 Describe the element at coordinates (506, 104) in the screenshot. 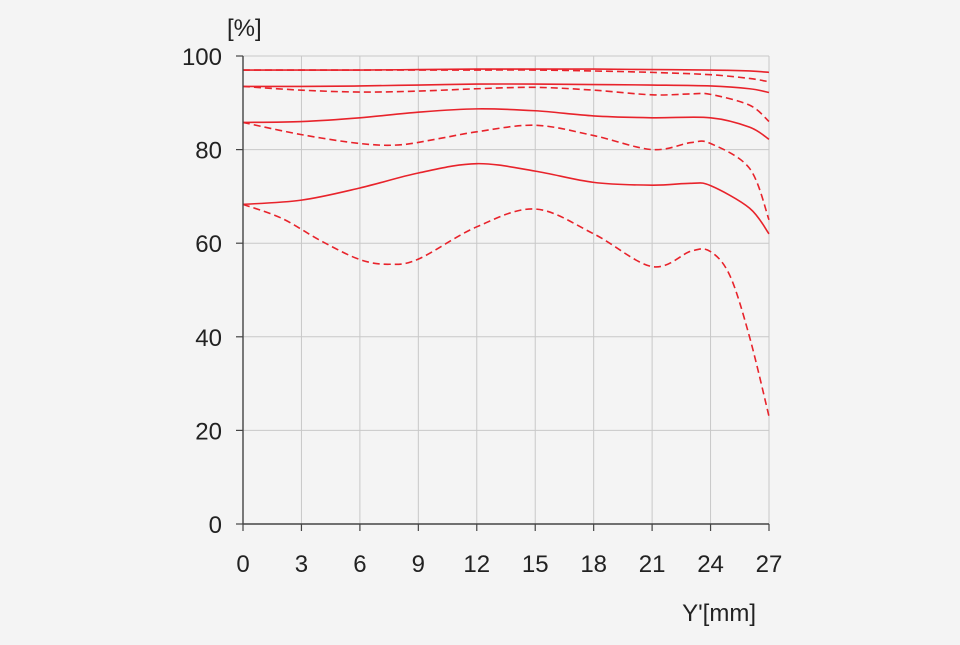

I see `series-4-dashed-line` at that location.